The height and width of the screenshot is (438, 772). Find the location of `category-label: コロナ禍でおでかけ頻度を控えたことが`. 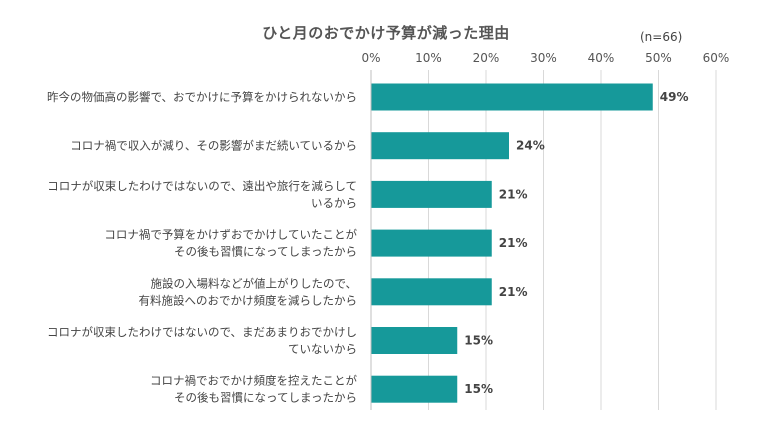

category-label: コロナ禍でおでかけ頻度を控えたことが is located at coordinates (253, 381).